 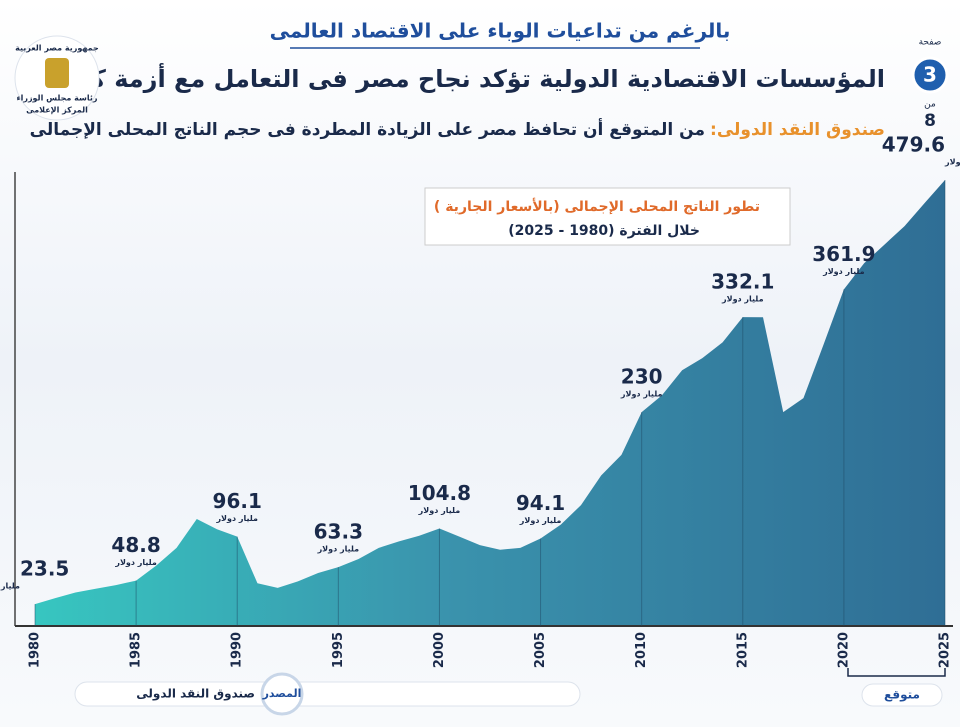 What do you see at coordinates (57, 73) in the screenshot?
I see `logo-eagle` at bounding box center [57, 73].